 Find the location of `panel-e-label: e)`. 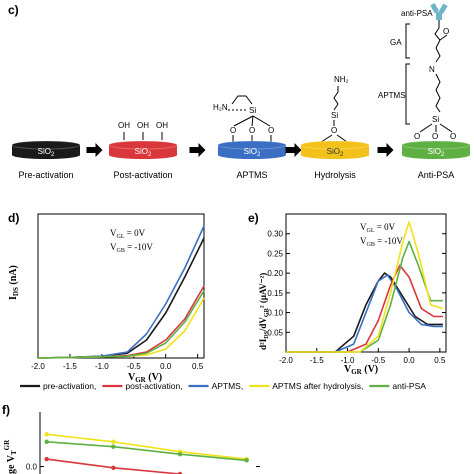

panel-e-label: e) is located at coordinates (253, 218).